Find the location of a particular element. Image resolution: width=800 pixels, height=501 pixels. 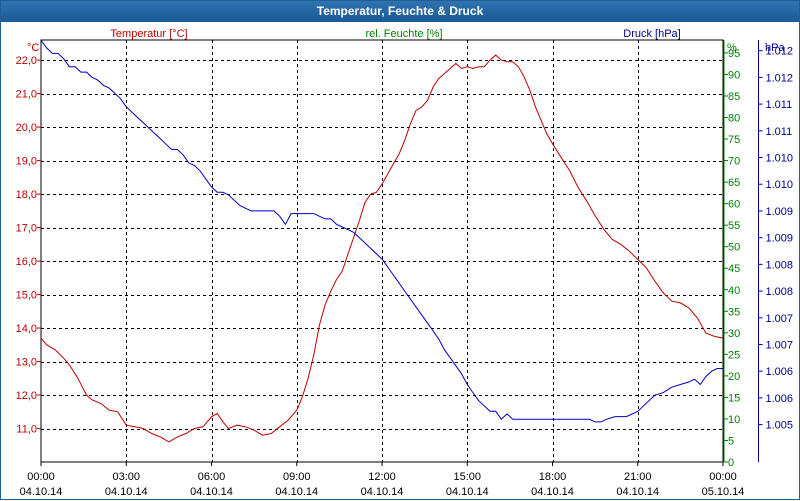

pressure-unit-label: hPa is located at coordinates (775, 48).